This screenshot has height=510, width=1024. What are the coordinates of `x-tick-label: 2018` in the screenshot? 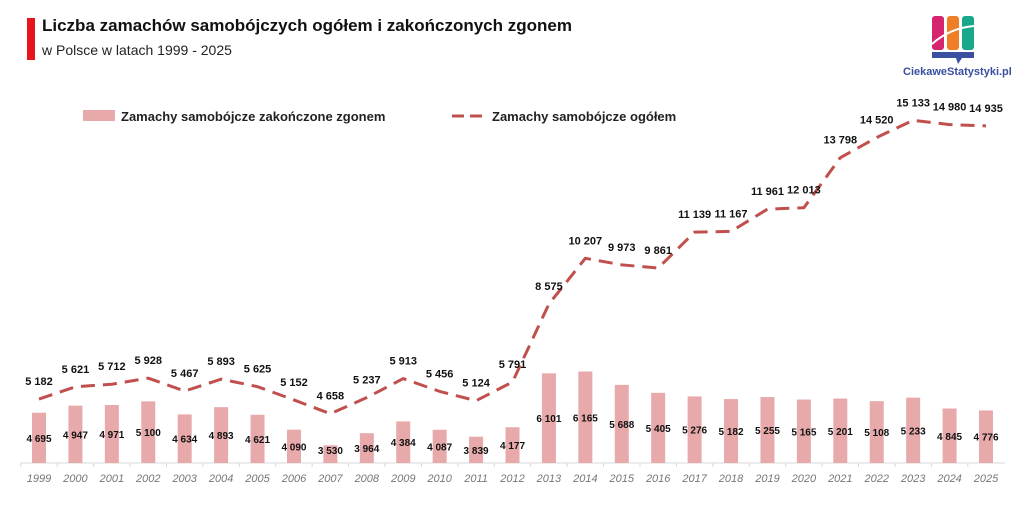 It's located at (731, 479).